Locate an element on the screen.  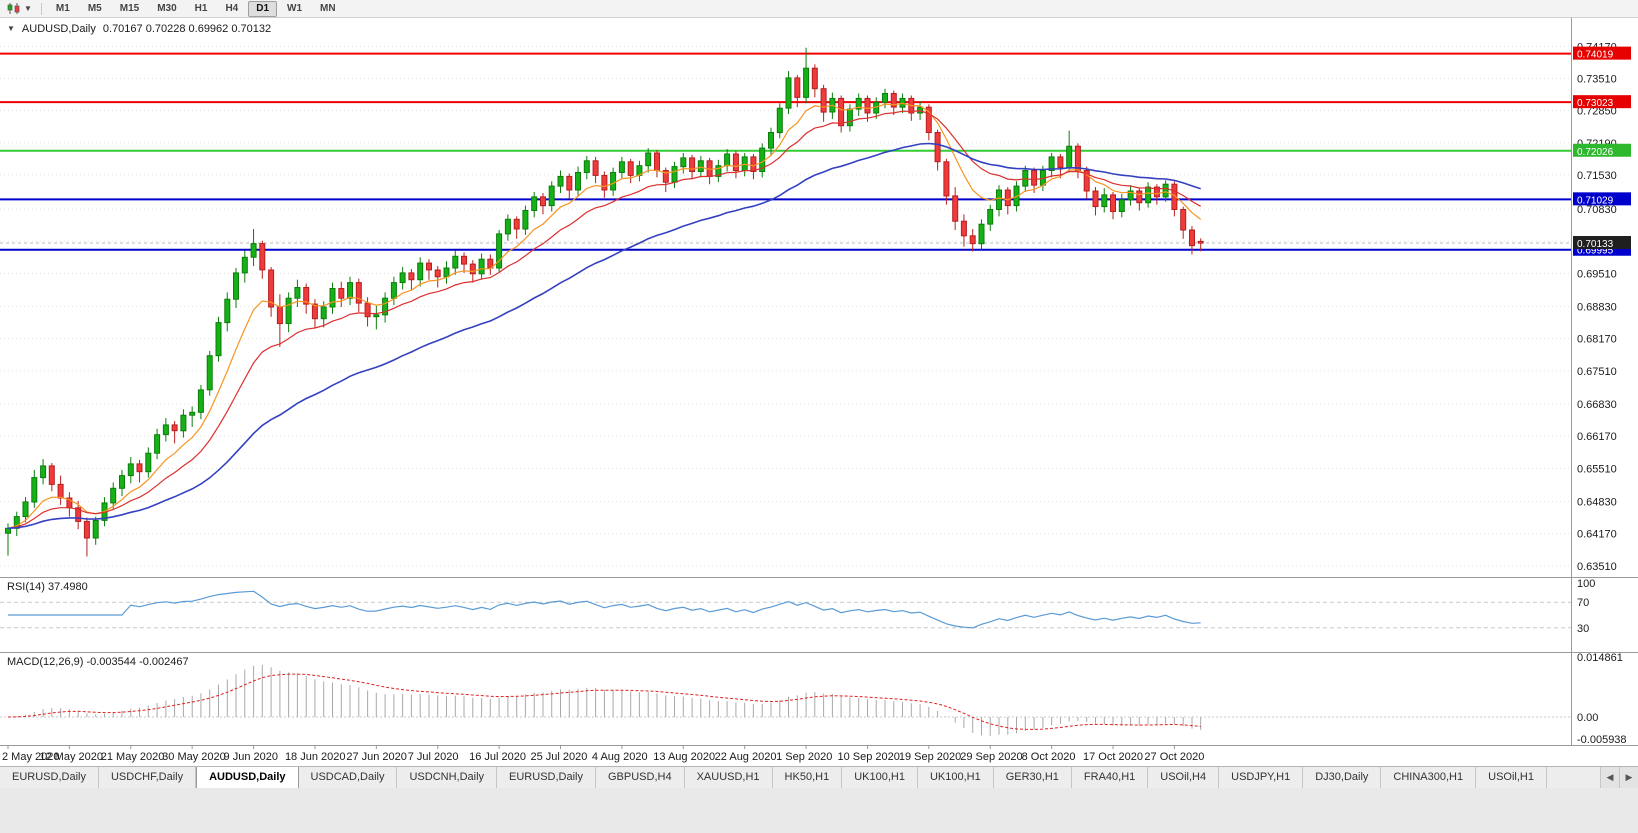
chart-tab-6-gbpusd-h4: GBPUSD,H4 is located at coordinates (640, 777).